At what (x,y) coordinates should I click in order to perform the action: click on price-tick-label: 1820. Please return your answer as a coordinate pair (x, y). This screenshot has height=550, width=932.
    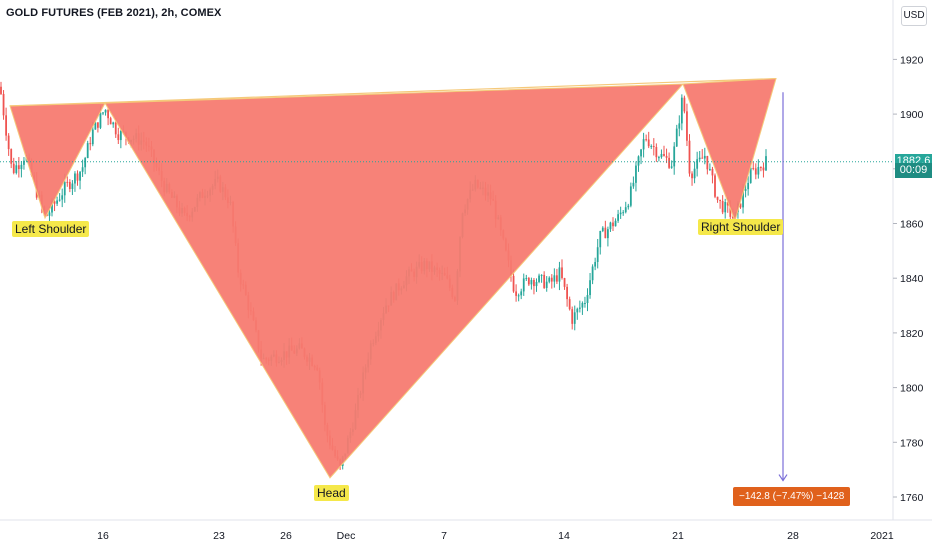
    Looking at the image, I should click on (912, 334).